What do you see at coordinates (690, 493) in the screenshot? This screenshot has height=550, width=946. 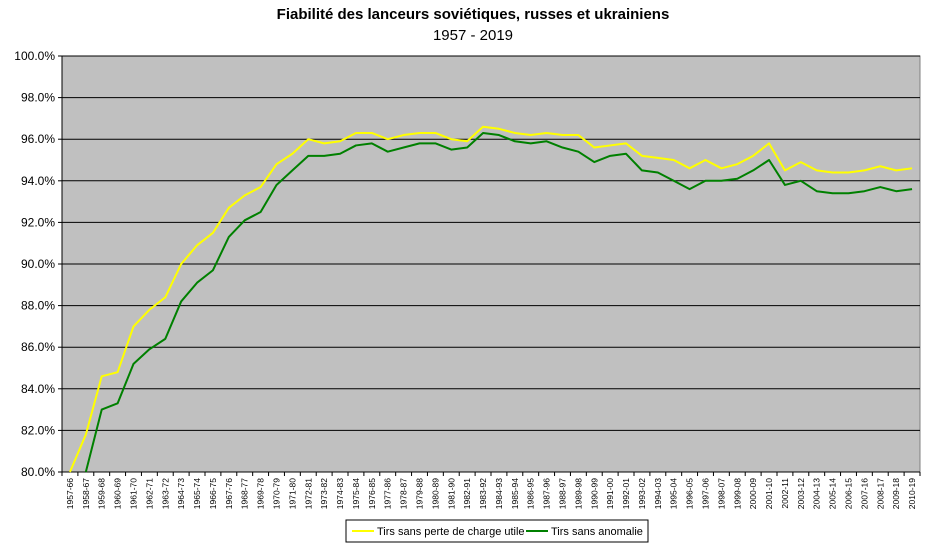 I see `x-tick-label: 1996-05` at bounding box center [690, 493].